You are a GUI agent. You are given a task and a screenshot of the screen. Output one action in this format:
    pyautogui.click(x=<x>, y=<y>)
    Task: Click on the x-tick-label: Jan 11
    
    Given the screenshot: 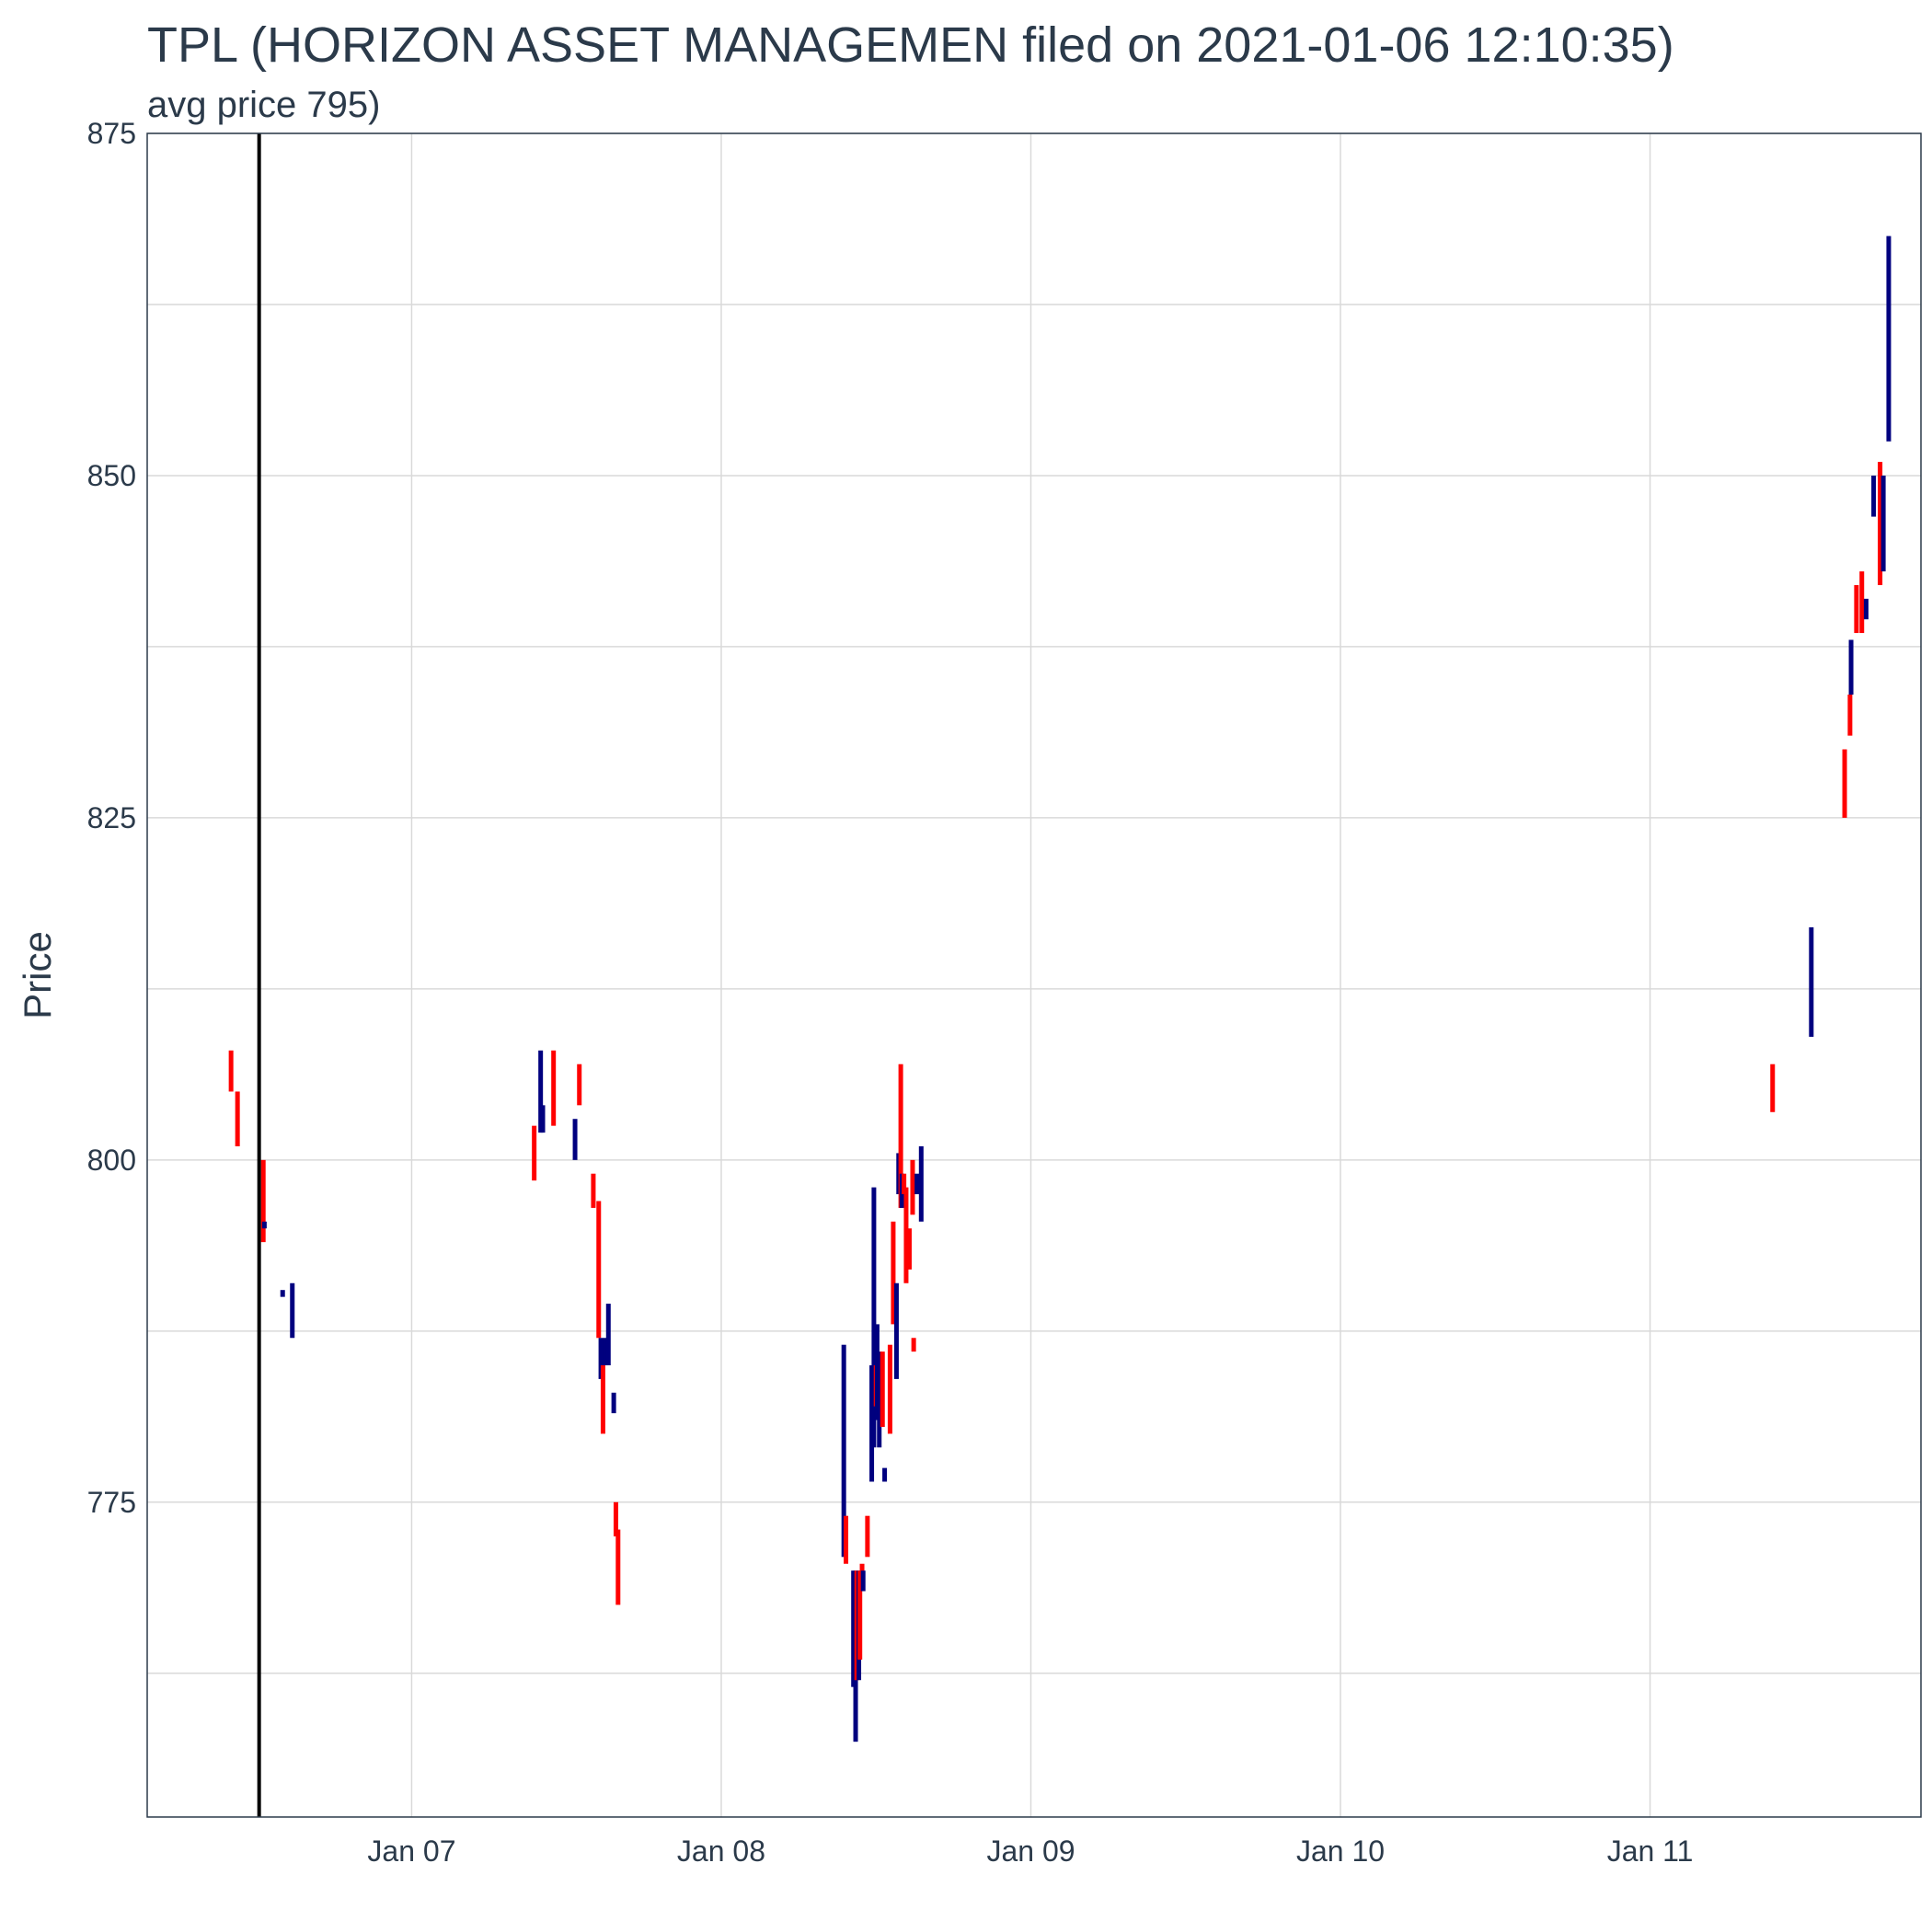 What is the action you would take?
    pyautogui.click(x=1650, y=1851)
    